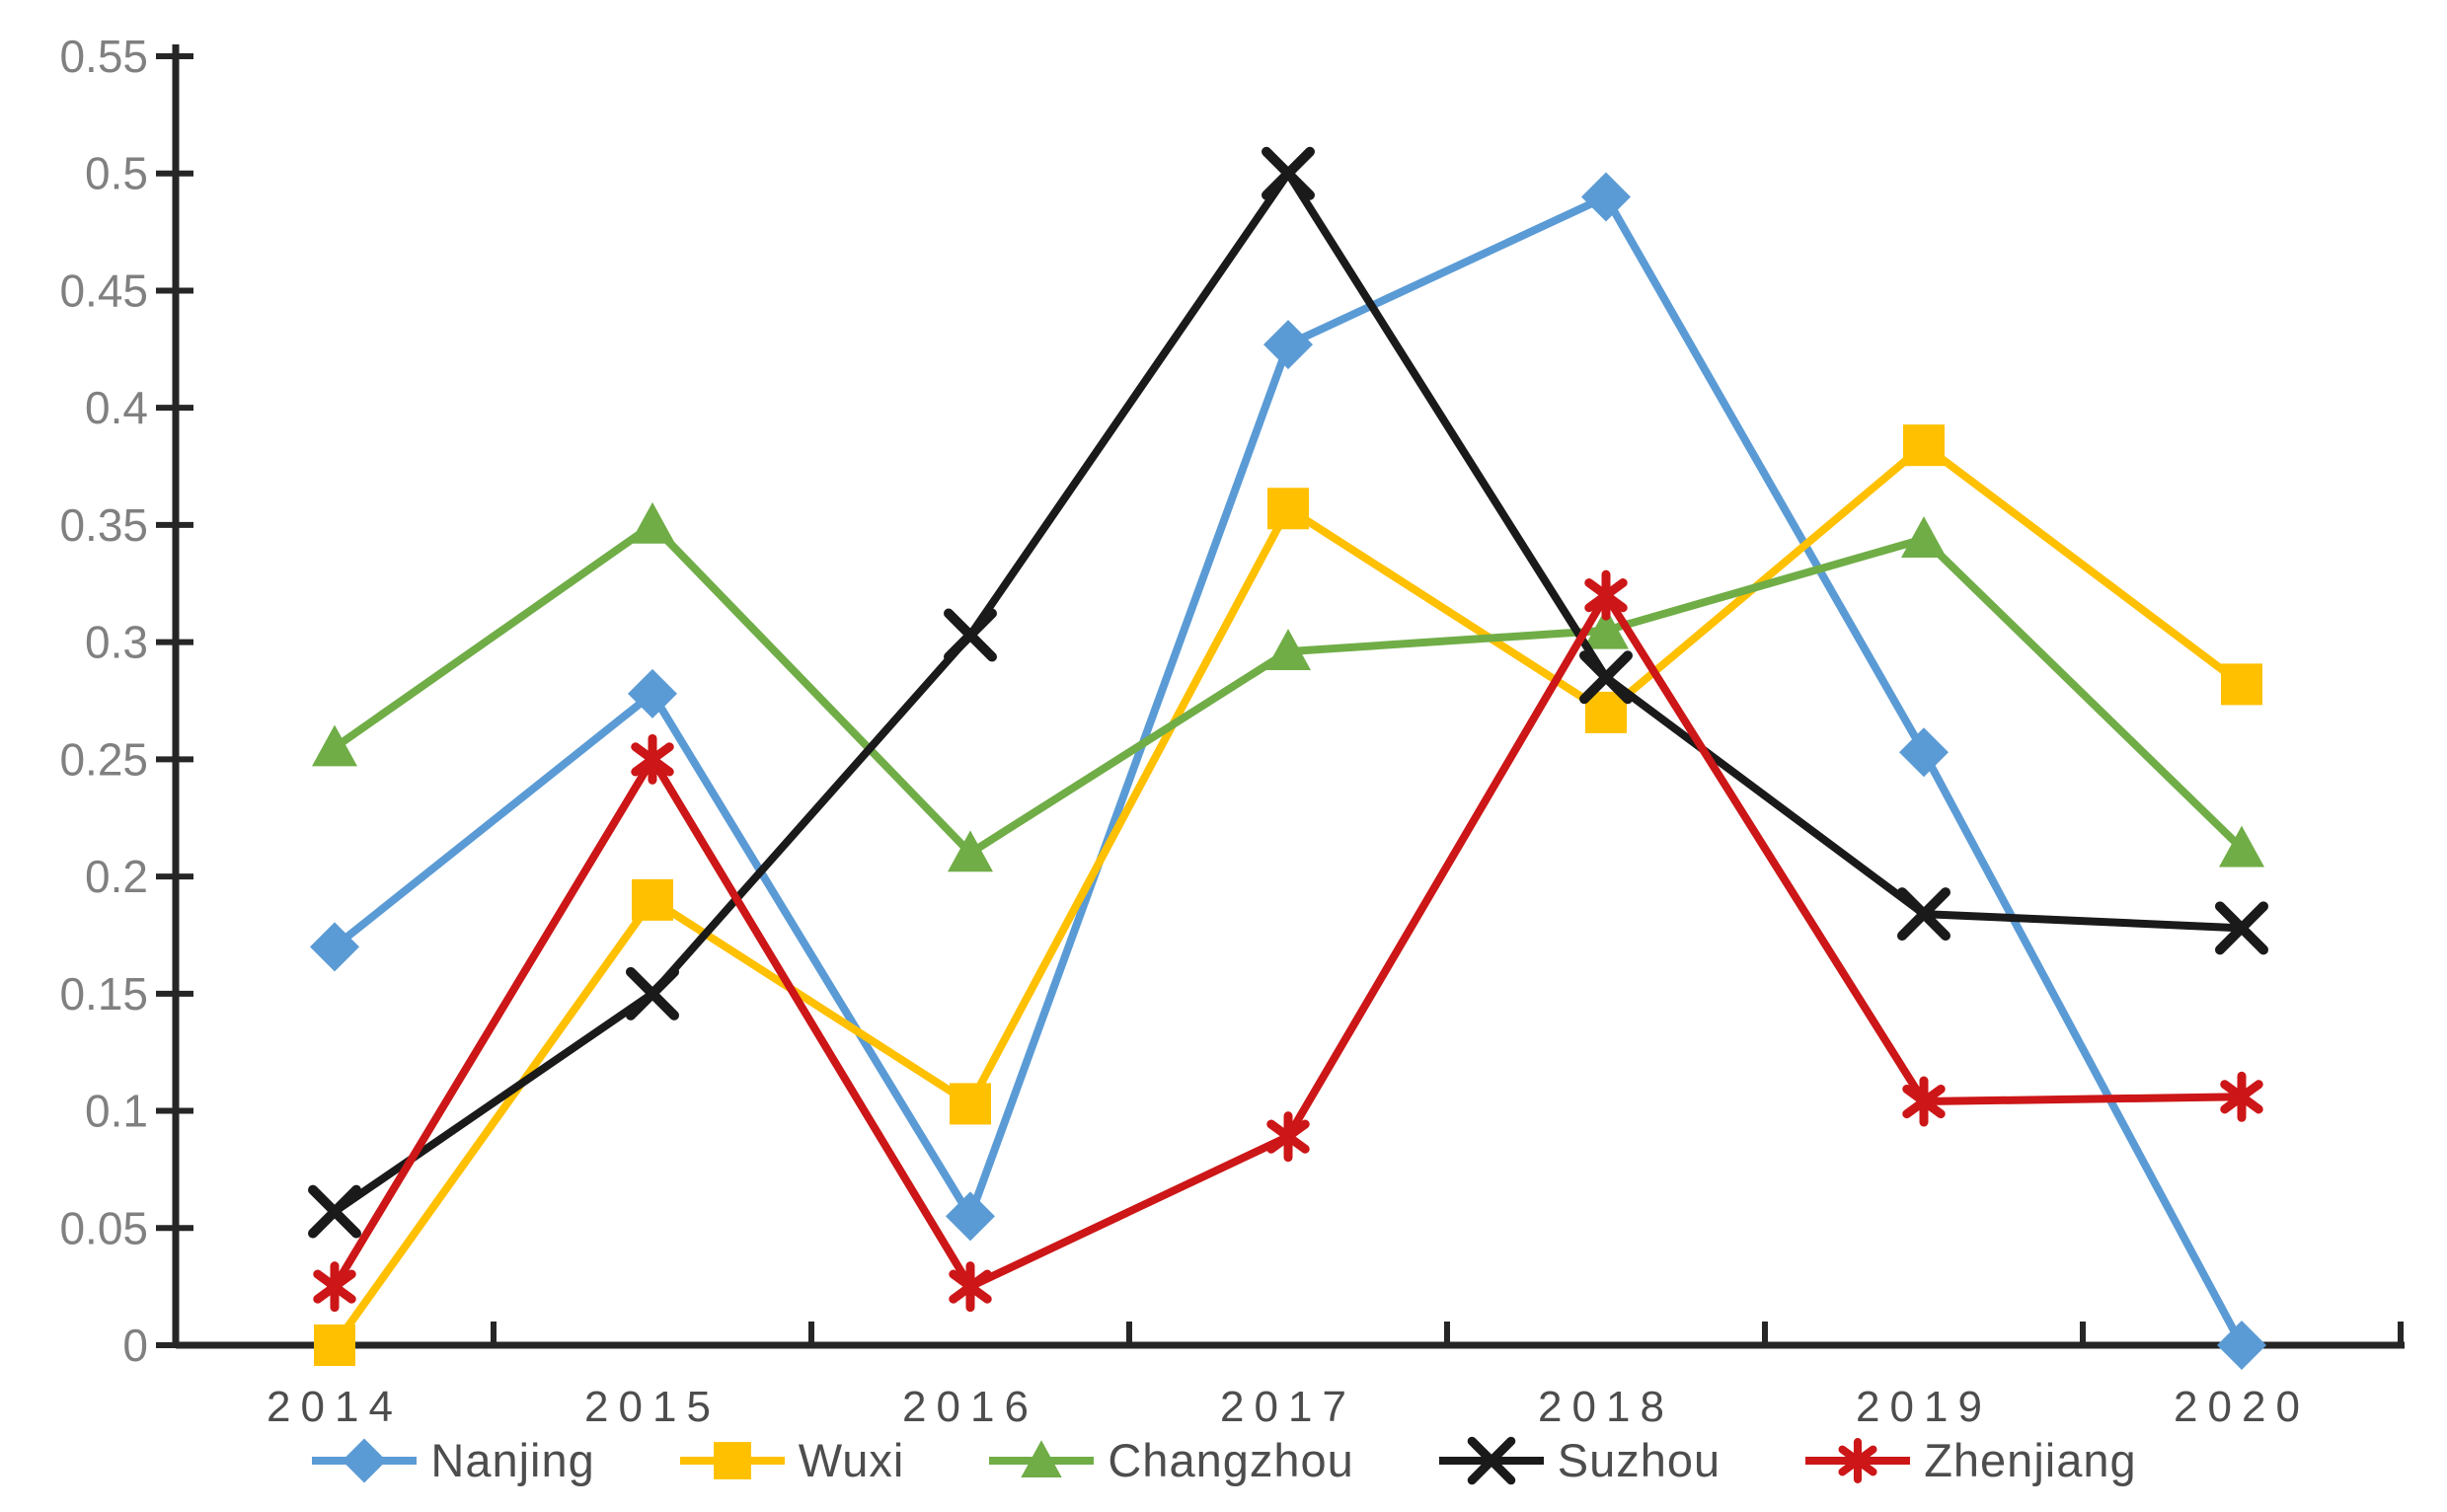 This screenshot has width=2447, height=1512. Describe the element at coordinates (1923, 915) in the screenshot. I see `point-suzhou-2019` at that location.